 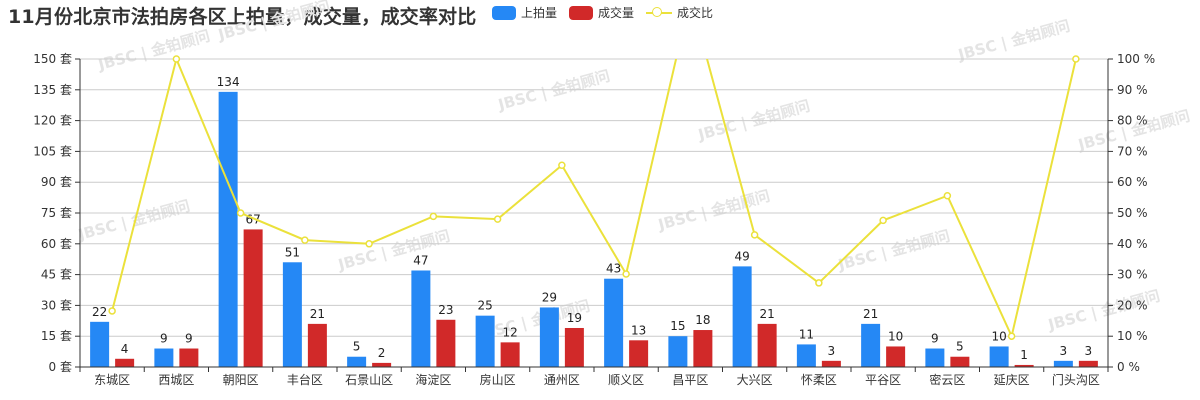 What do you see at coordinates (1132, 151) in the screenshot?
I see `right-axis-tick-label: 70 %` at bounding box center [1132, 151].